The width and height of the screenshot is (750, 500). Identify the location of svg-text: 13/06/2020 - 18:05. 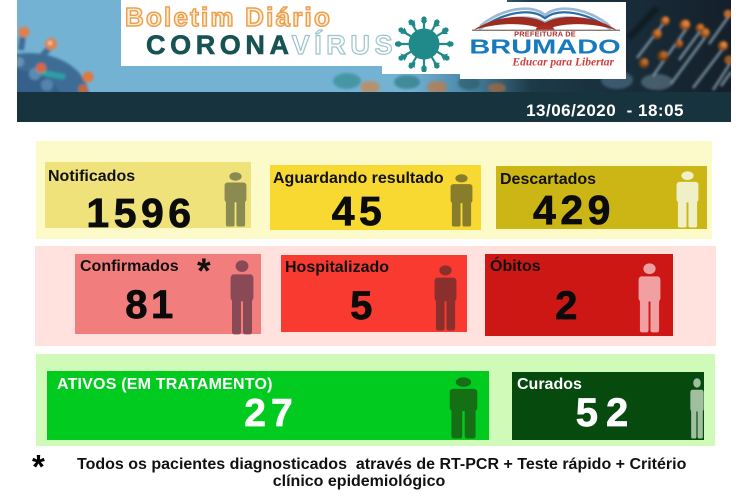
(605, 110).